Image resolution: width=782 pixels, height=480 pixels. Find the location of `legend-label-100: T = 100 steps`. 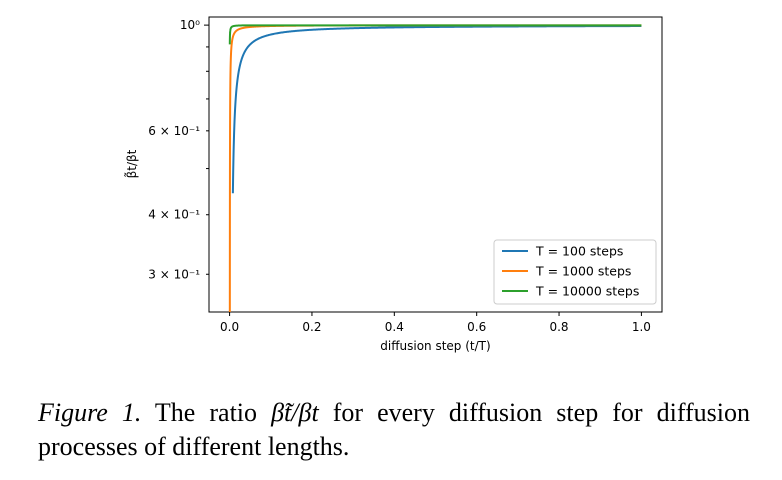

legend-label-100: T = 100 steps is located at coordinates (579, 251).